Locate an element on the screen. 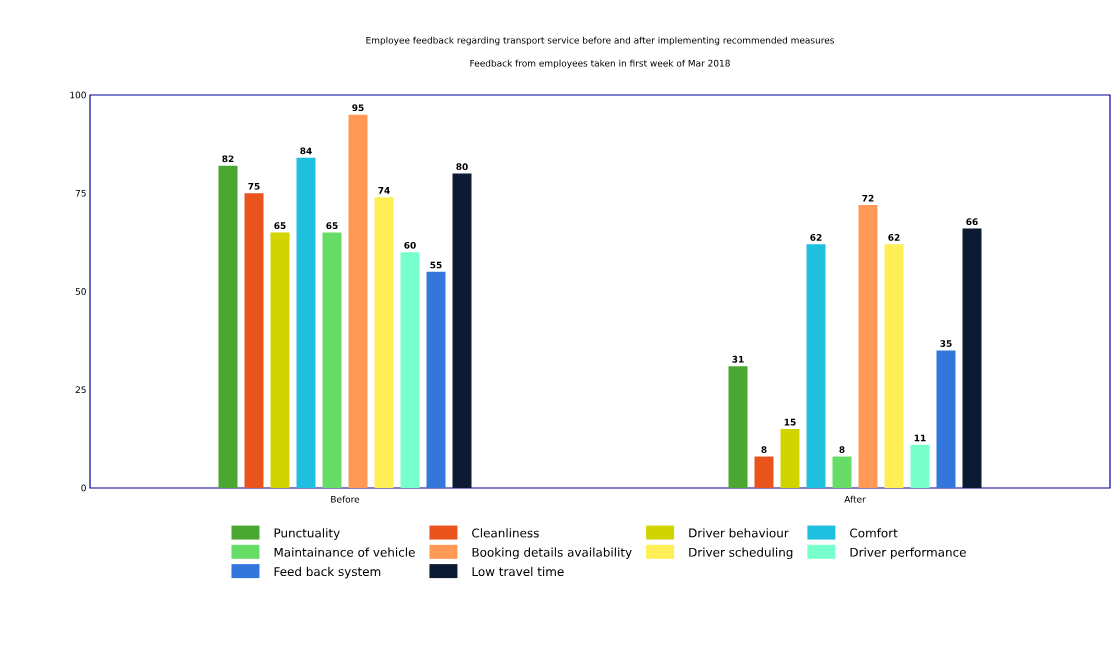 This screenshot has width=1118, height=646. y-tick-label: 0 is located at coordinates (83, 488).